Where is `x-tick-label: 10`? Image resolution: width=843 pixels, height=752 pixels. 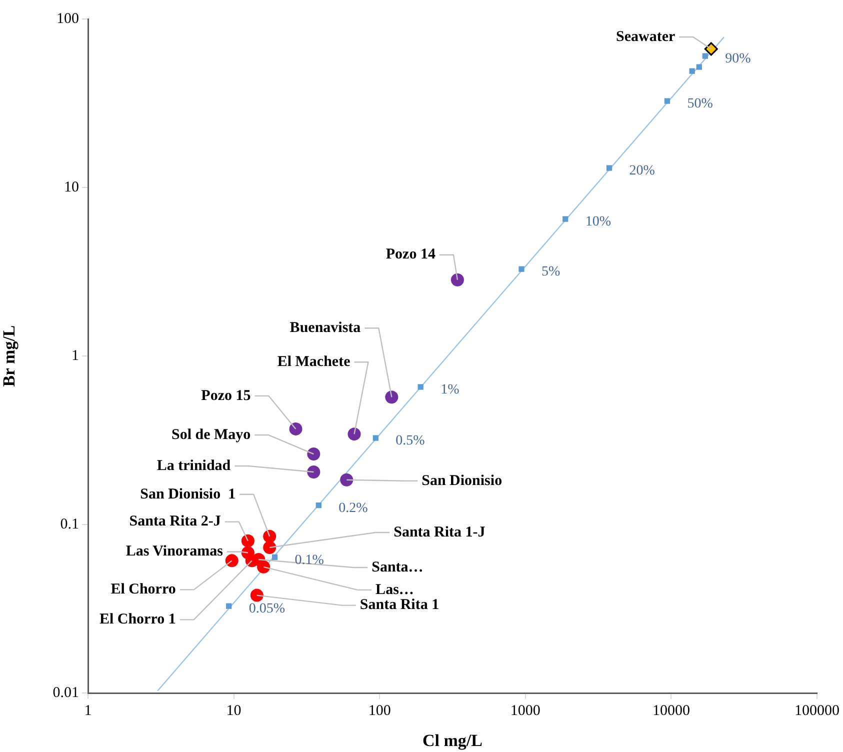
x-tick-label: 10 is located at coordinates (234, 710).